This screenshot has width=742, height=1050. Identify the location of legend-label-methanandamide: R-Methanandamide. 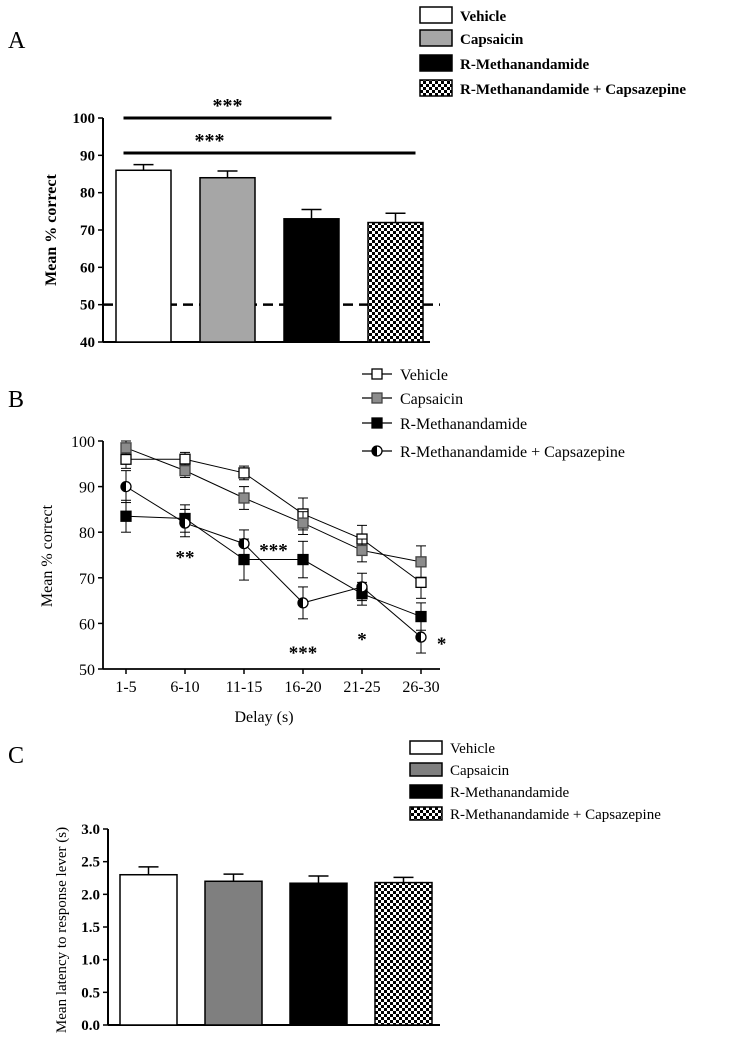
(525, 65).